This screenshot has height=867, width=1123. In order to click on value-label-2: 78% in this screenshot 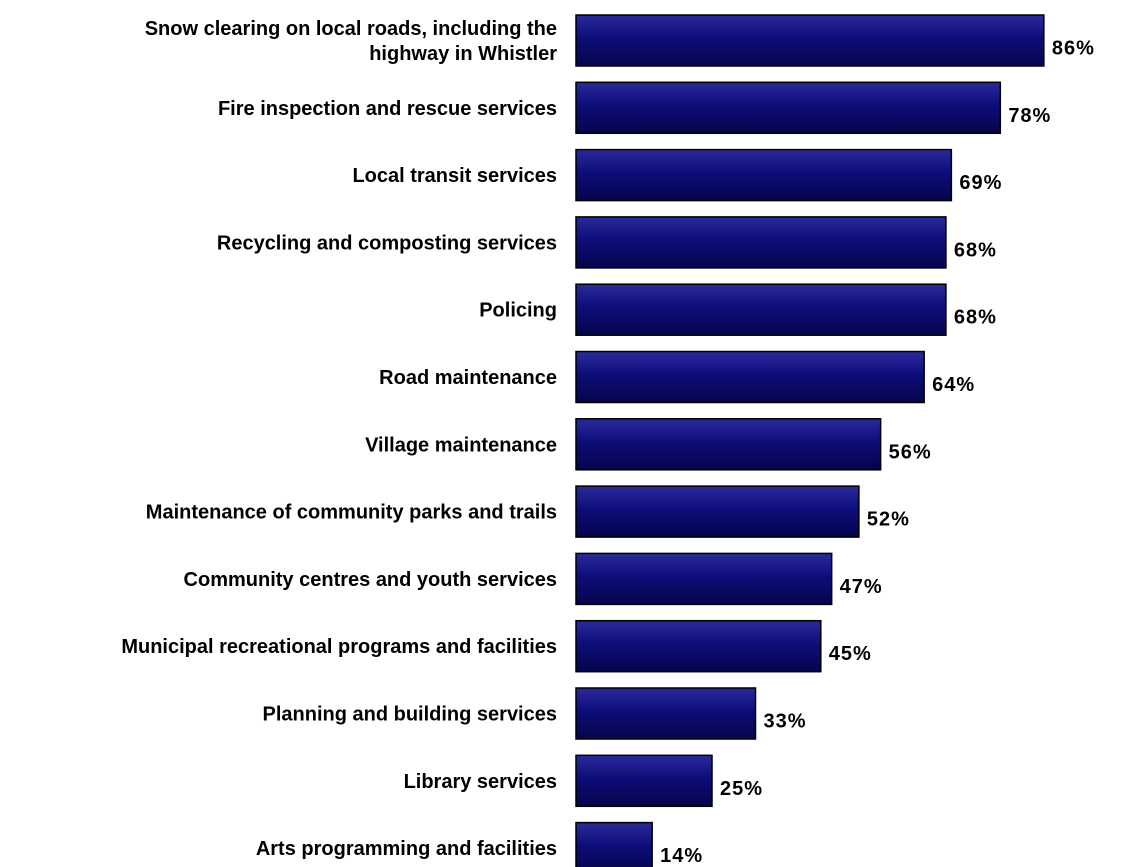, I will do `click(1029, 116)`.